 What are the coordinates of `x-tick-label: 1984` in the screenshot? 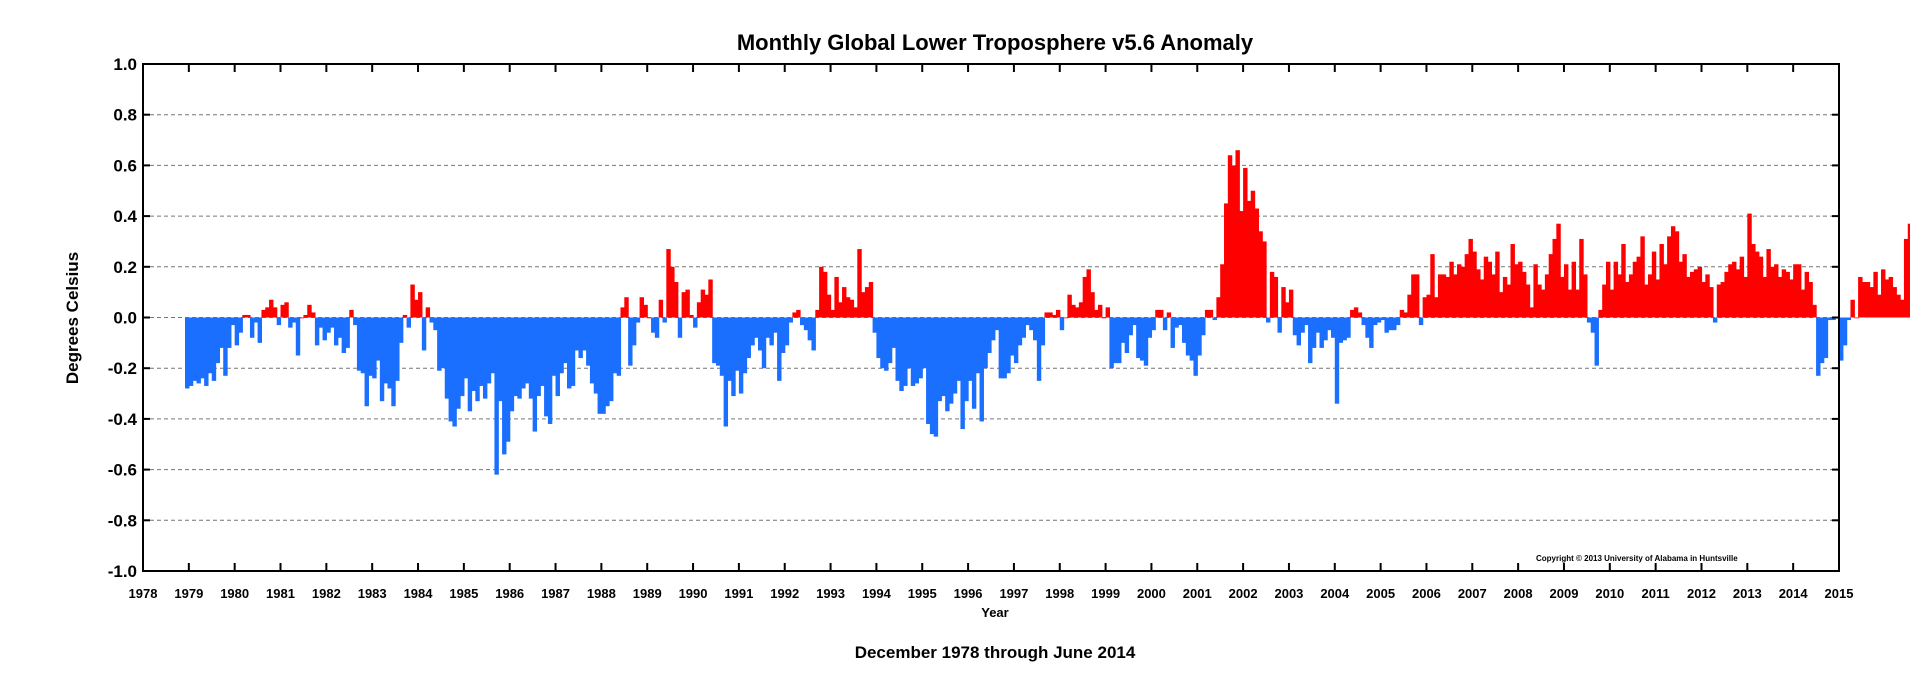 It's located at (419, 593).